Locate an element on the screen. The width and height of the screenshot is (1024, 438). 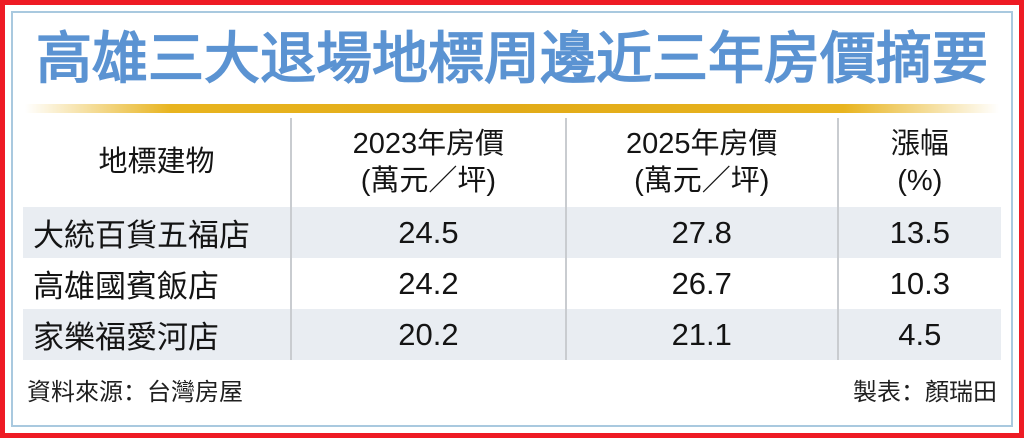
footer: 資料來源：台灣房屋 製表：顏瑞田 is located at coordinates (512, 389).